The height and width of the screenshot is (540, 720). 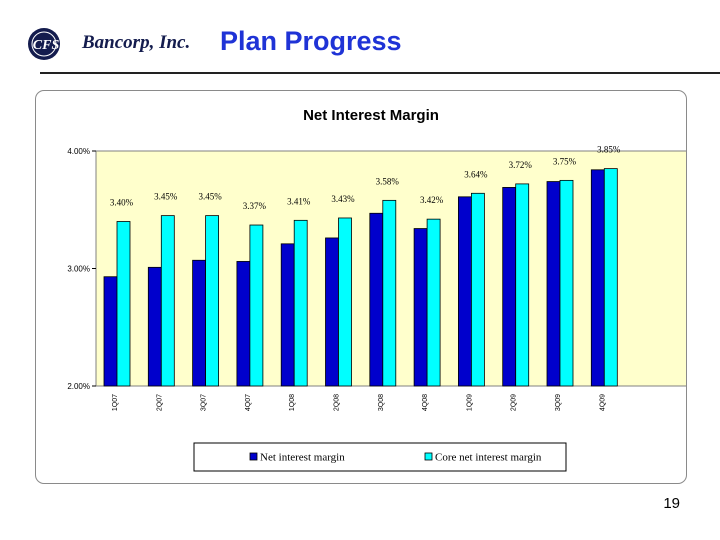 What do you see at coordinates (514, 402) in the screenshot?
I see `x-tick-label: 2Q09` at bounding box center [514, 402].